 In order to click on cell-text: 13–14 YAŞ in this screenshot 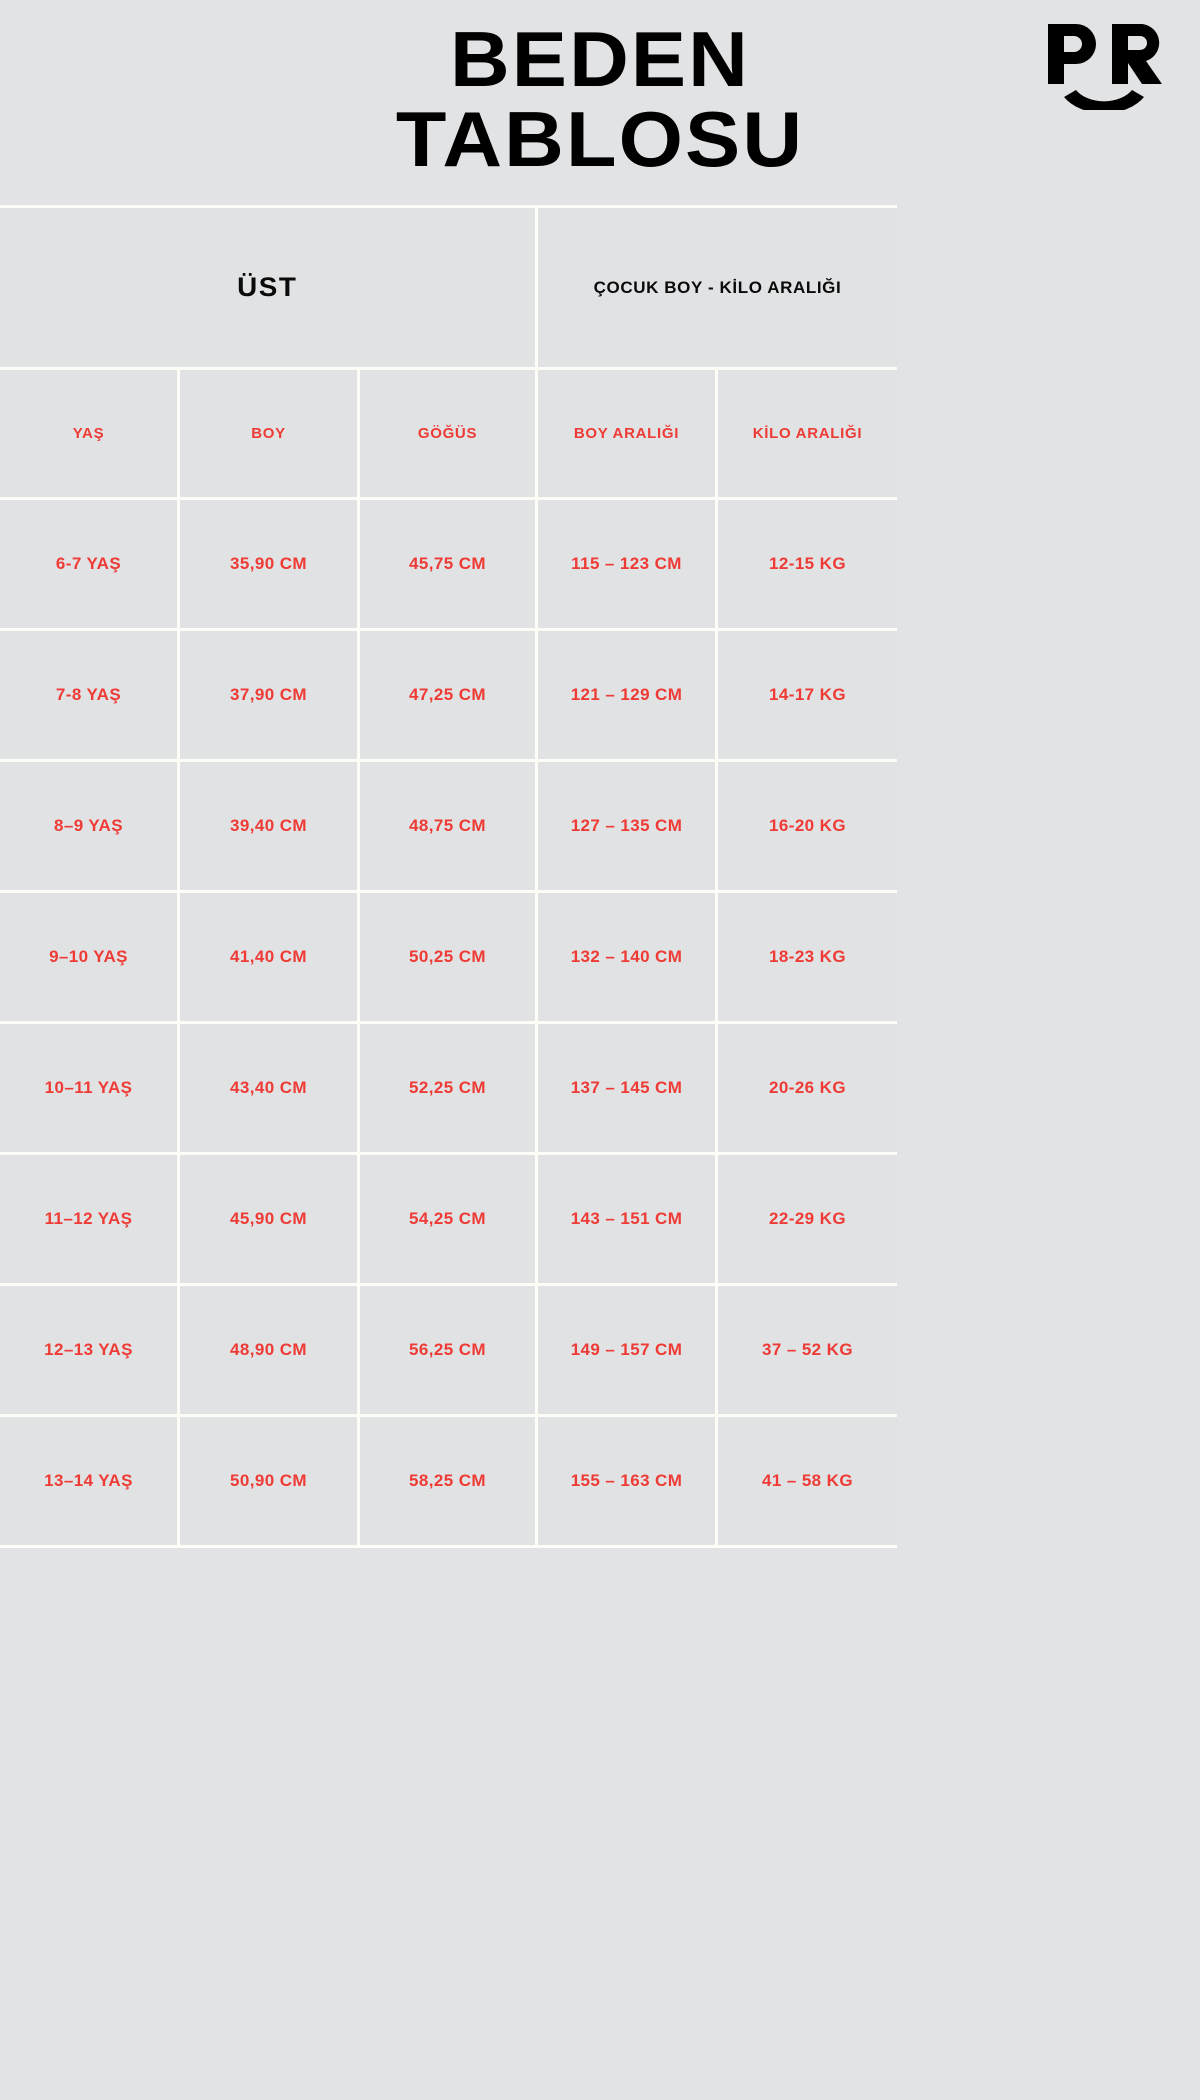, I will do `click(88, 1480)`.